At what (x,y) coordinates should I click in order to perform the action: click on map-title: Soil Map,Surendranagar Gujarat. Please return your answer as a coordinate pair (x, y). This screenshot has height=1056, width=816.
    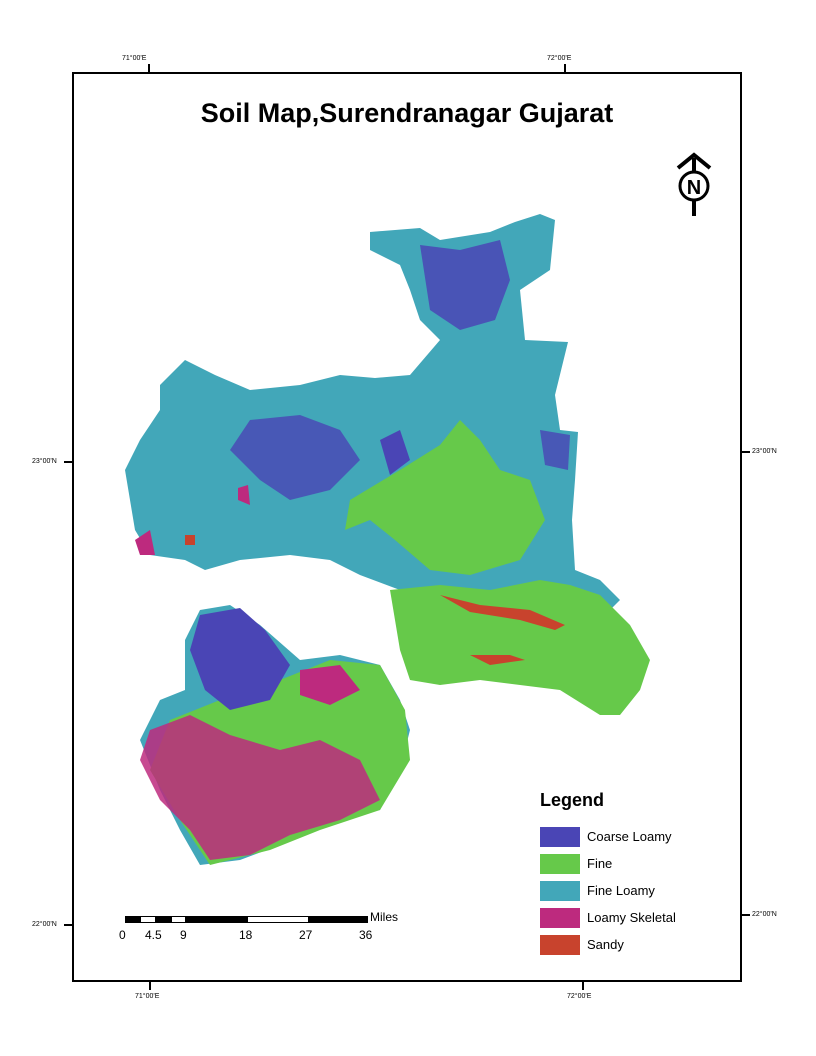
    Looking at the image, I should click on (407, 113).